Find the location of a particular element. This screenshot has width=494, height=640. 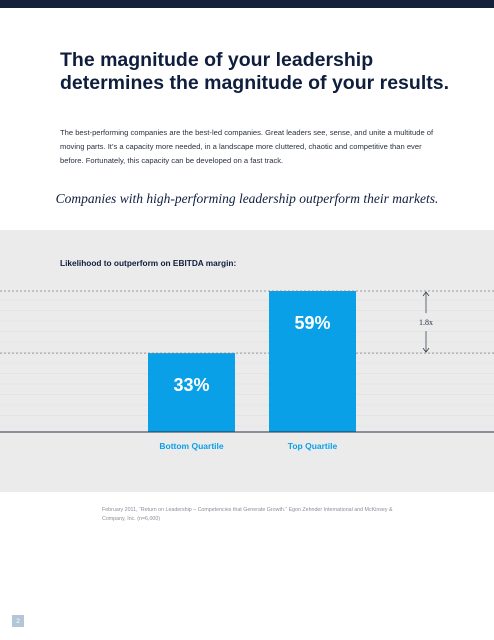

ratio-annotation: 1.8x is located at coordinates (426, 322).